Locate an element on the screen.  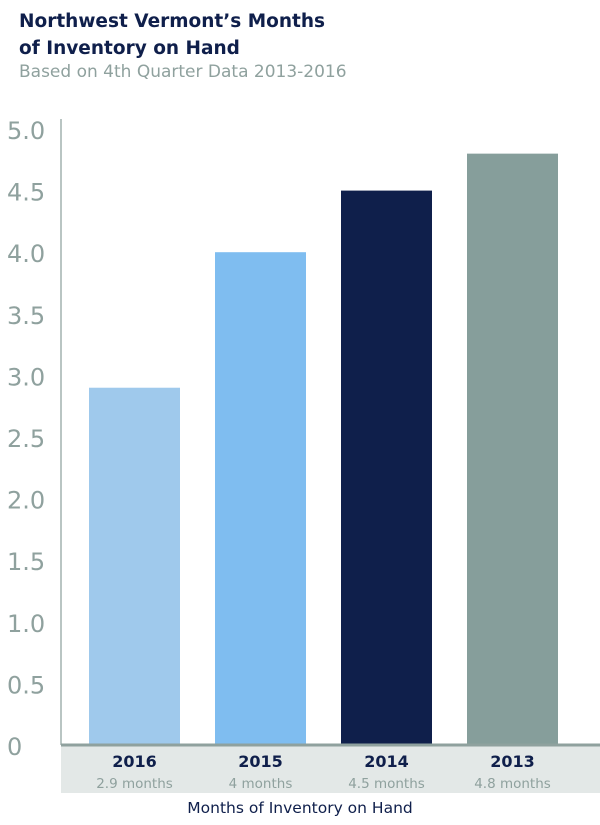
y-tick-label: 4.5 is located at coordinates (26, 193).